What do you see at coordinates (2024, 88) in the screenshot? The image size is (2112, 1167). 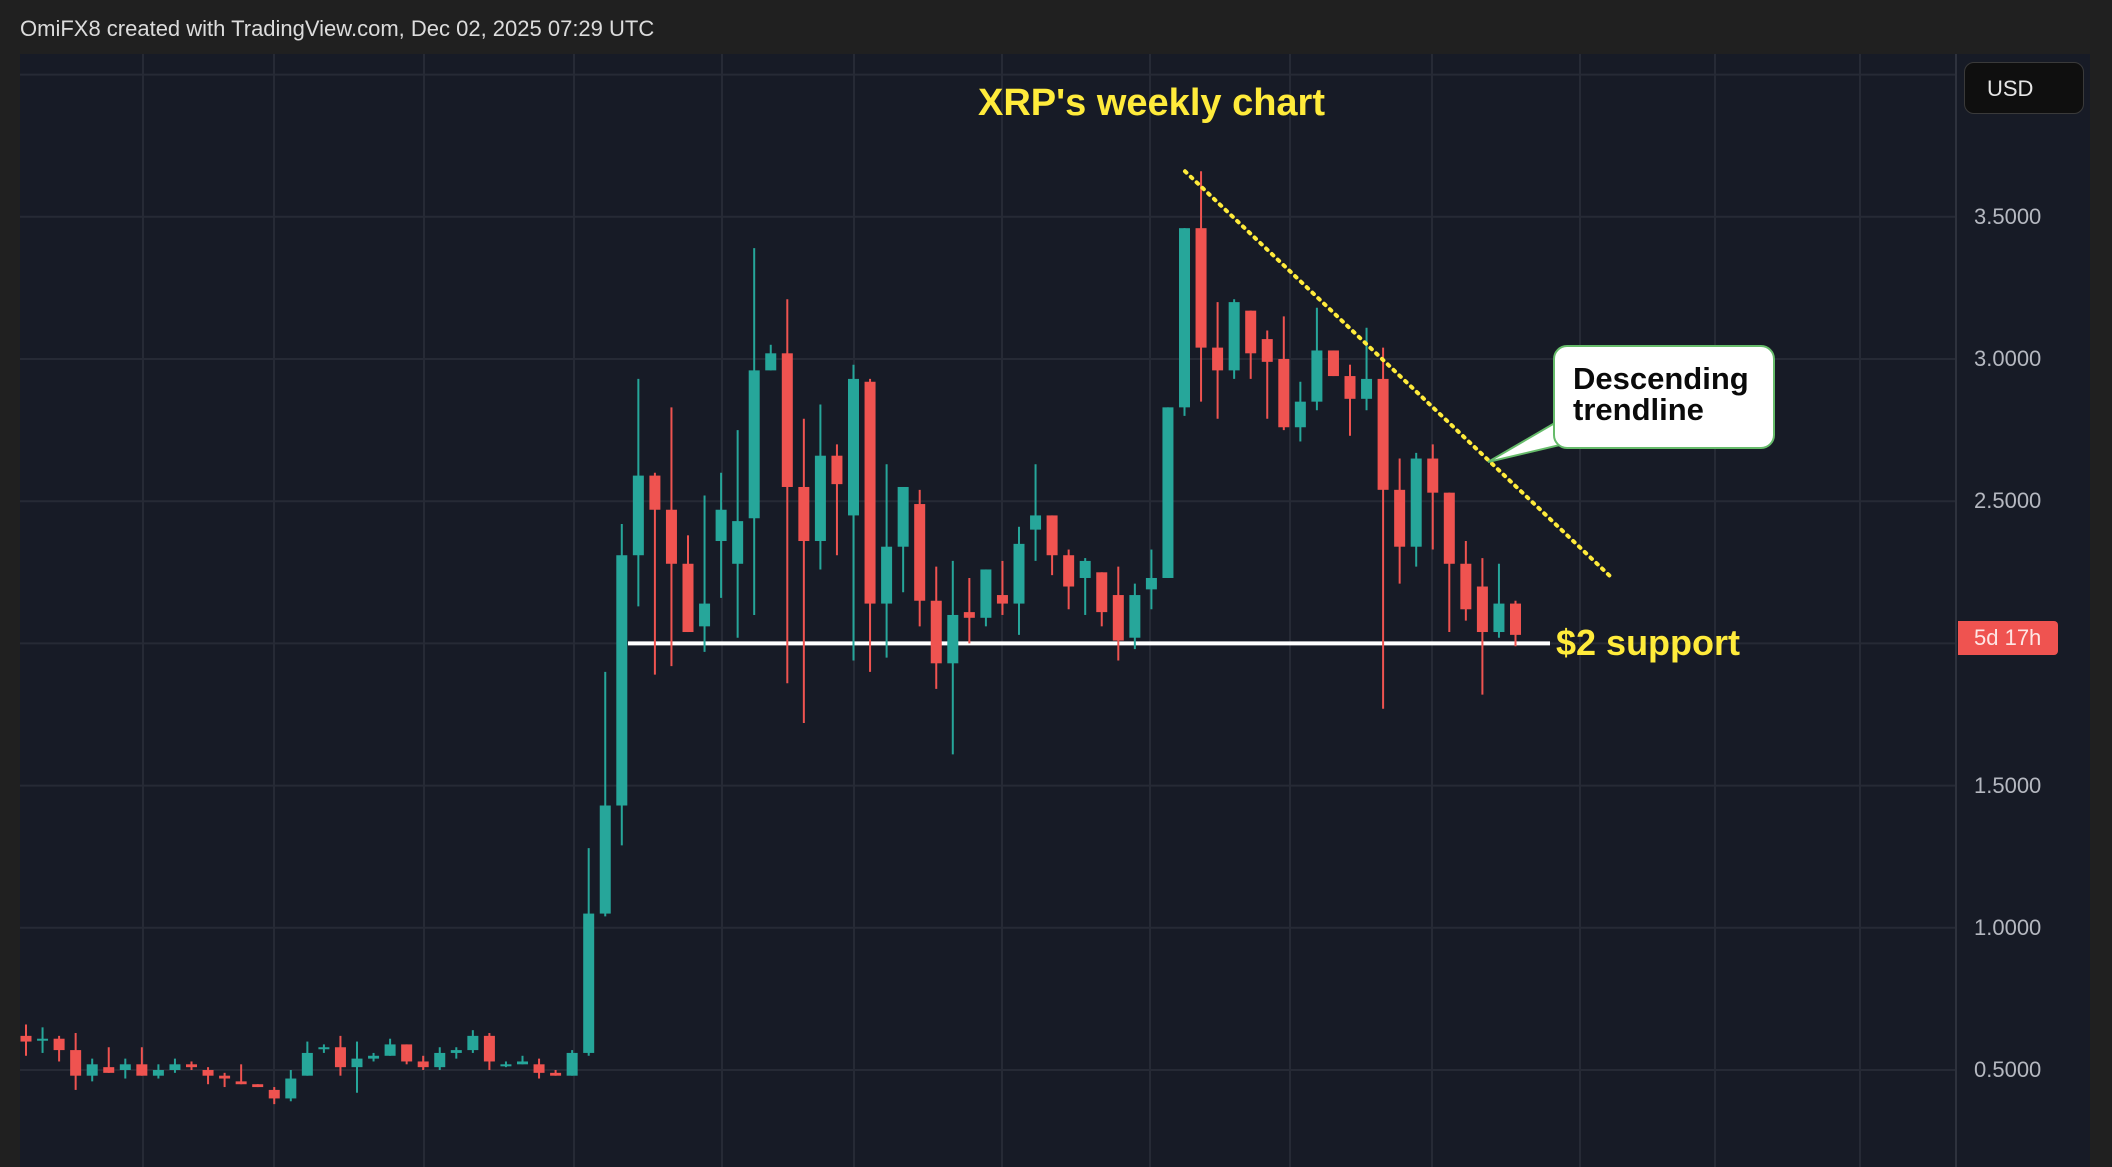 I see `currency-button: USD` at bounding box center [2024, 88].